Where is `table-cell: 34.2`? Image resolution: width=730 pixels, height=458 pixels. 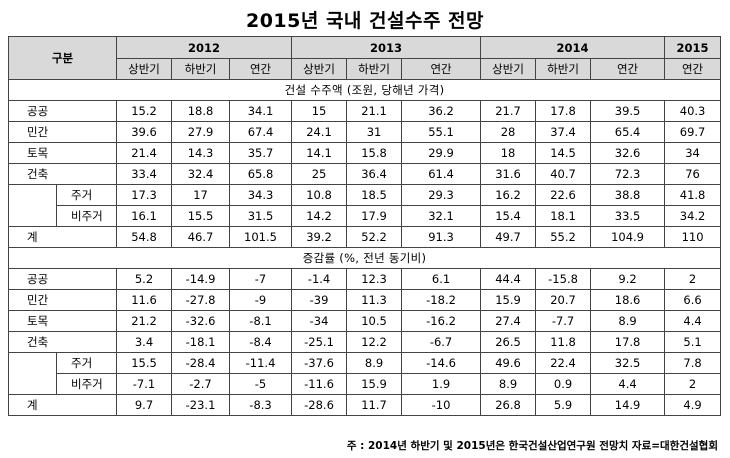
table-cell: 34.2 is located at coordinates (693, 216).